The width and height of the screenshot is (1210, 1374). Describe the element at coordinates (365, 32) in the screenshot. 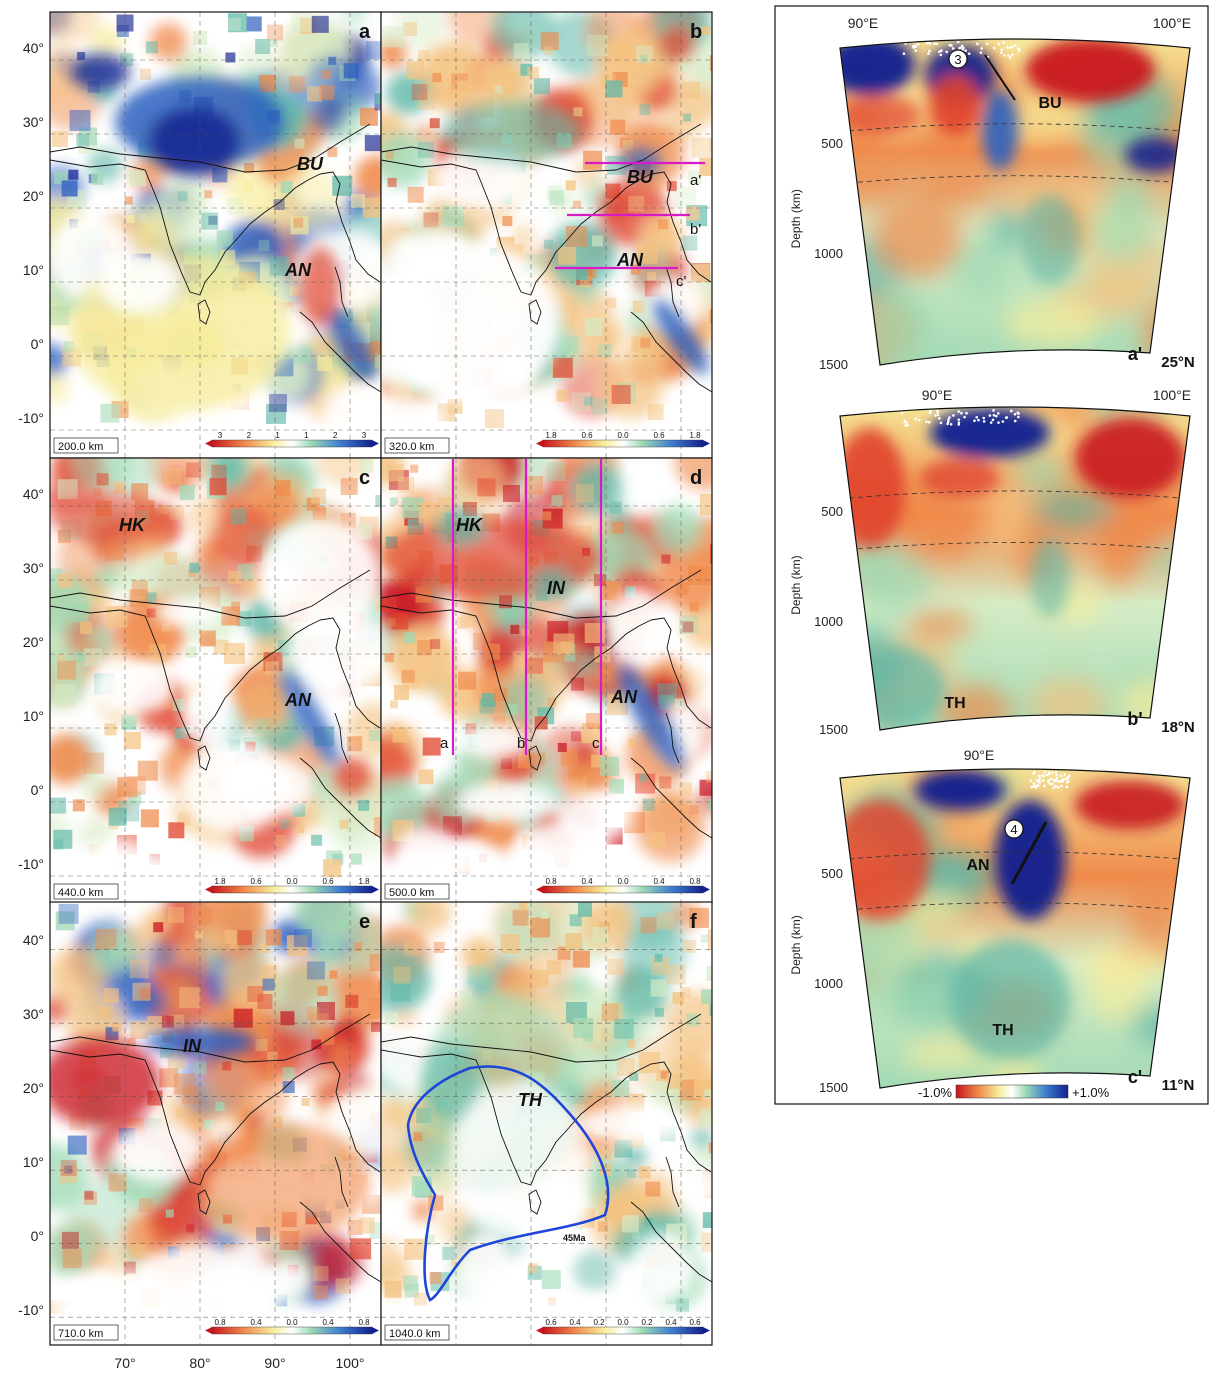

I see `panel-letter: a` at that location.